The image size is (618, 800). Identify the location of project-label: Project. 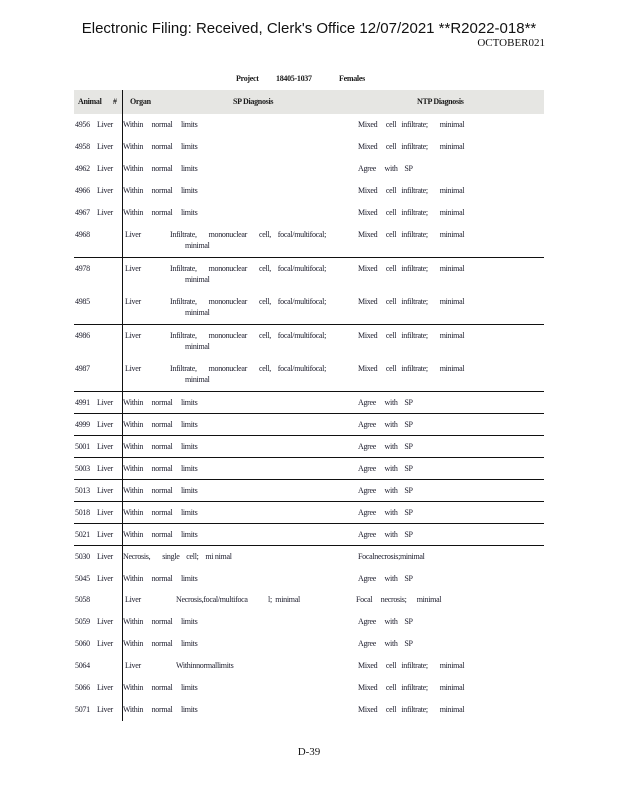
(247, 78).